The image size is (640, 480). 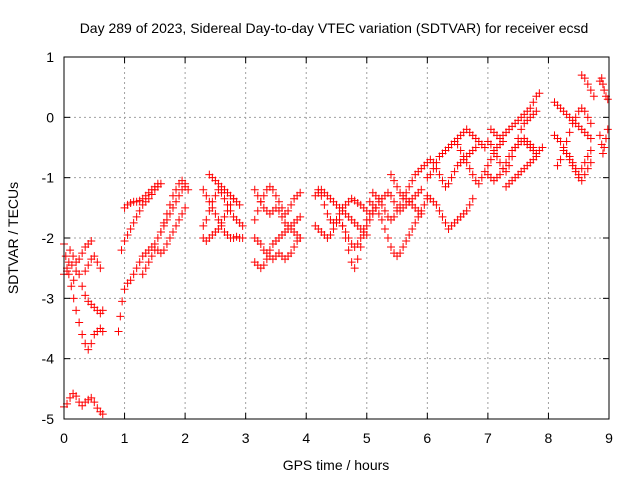 What do you see at coordinates (185, 438) in the screenshot?
I see `x-tick-label: 2` at bounding box center [185, 438].